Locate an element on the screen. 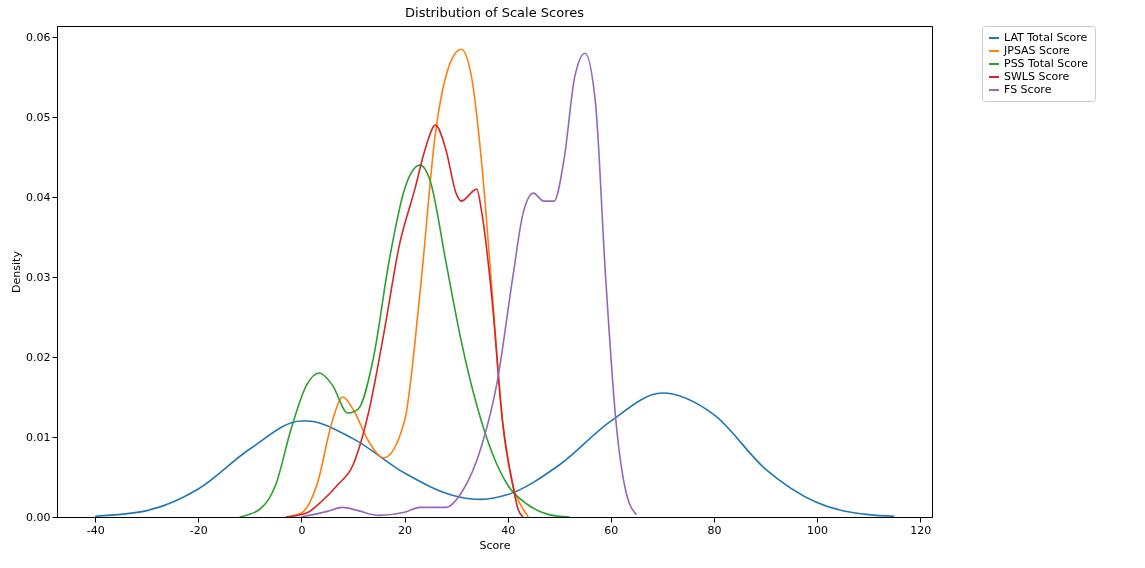 The image size is (1145, 568). x-tick-label: 80 is located at coordinates (714, 530).